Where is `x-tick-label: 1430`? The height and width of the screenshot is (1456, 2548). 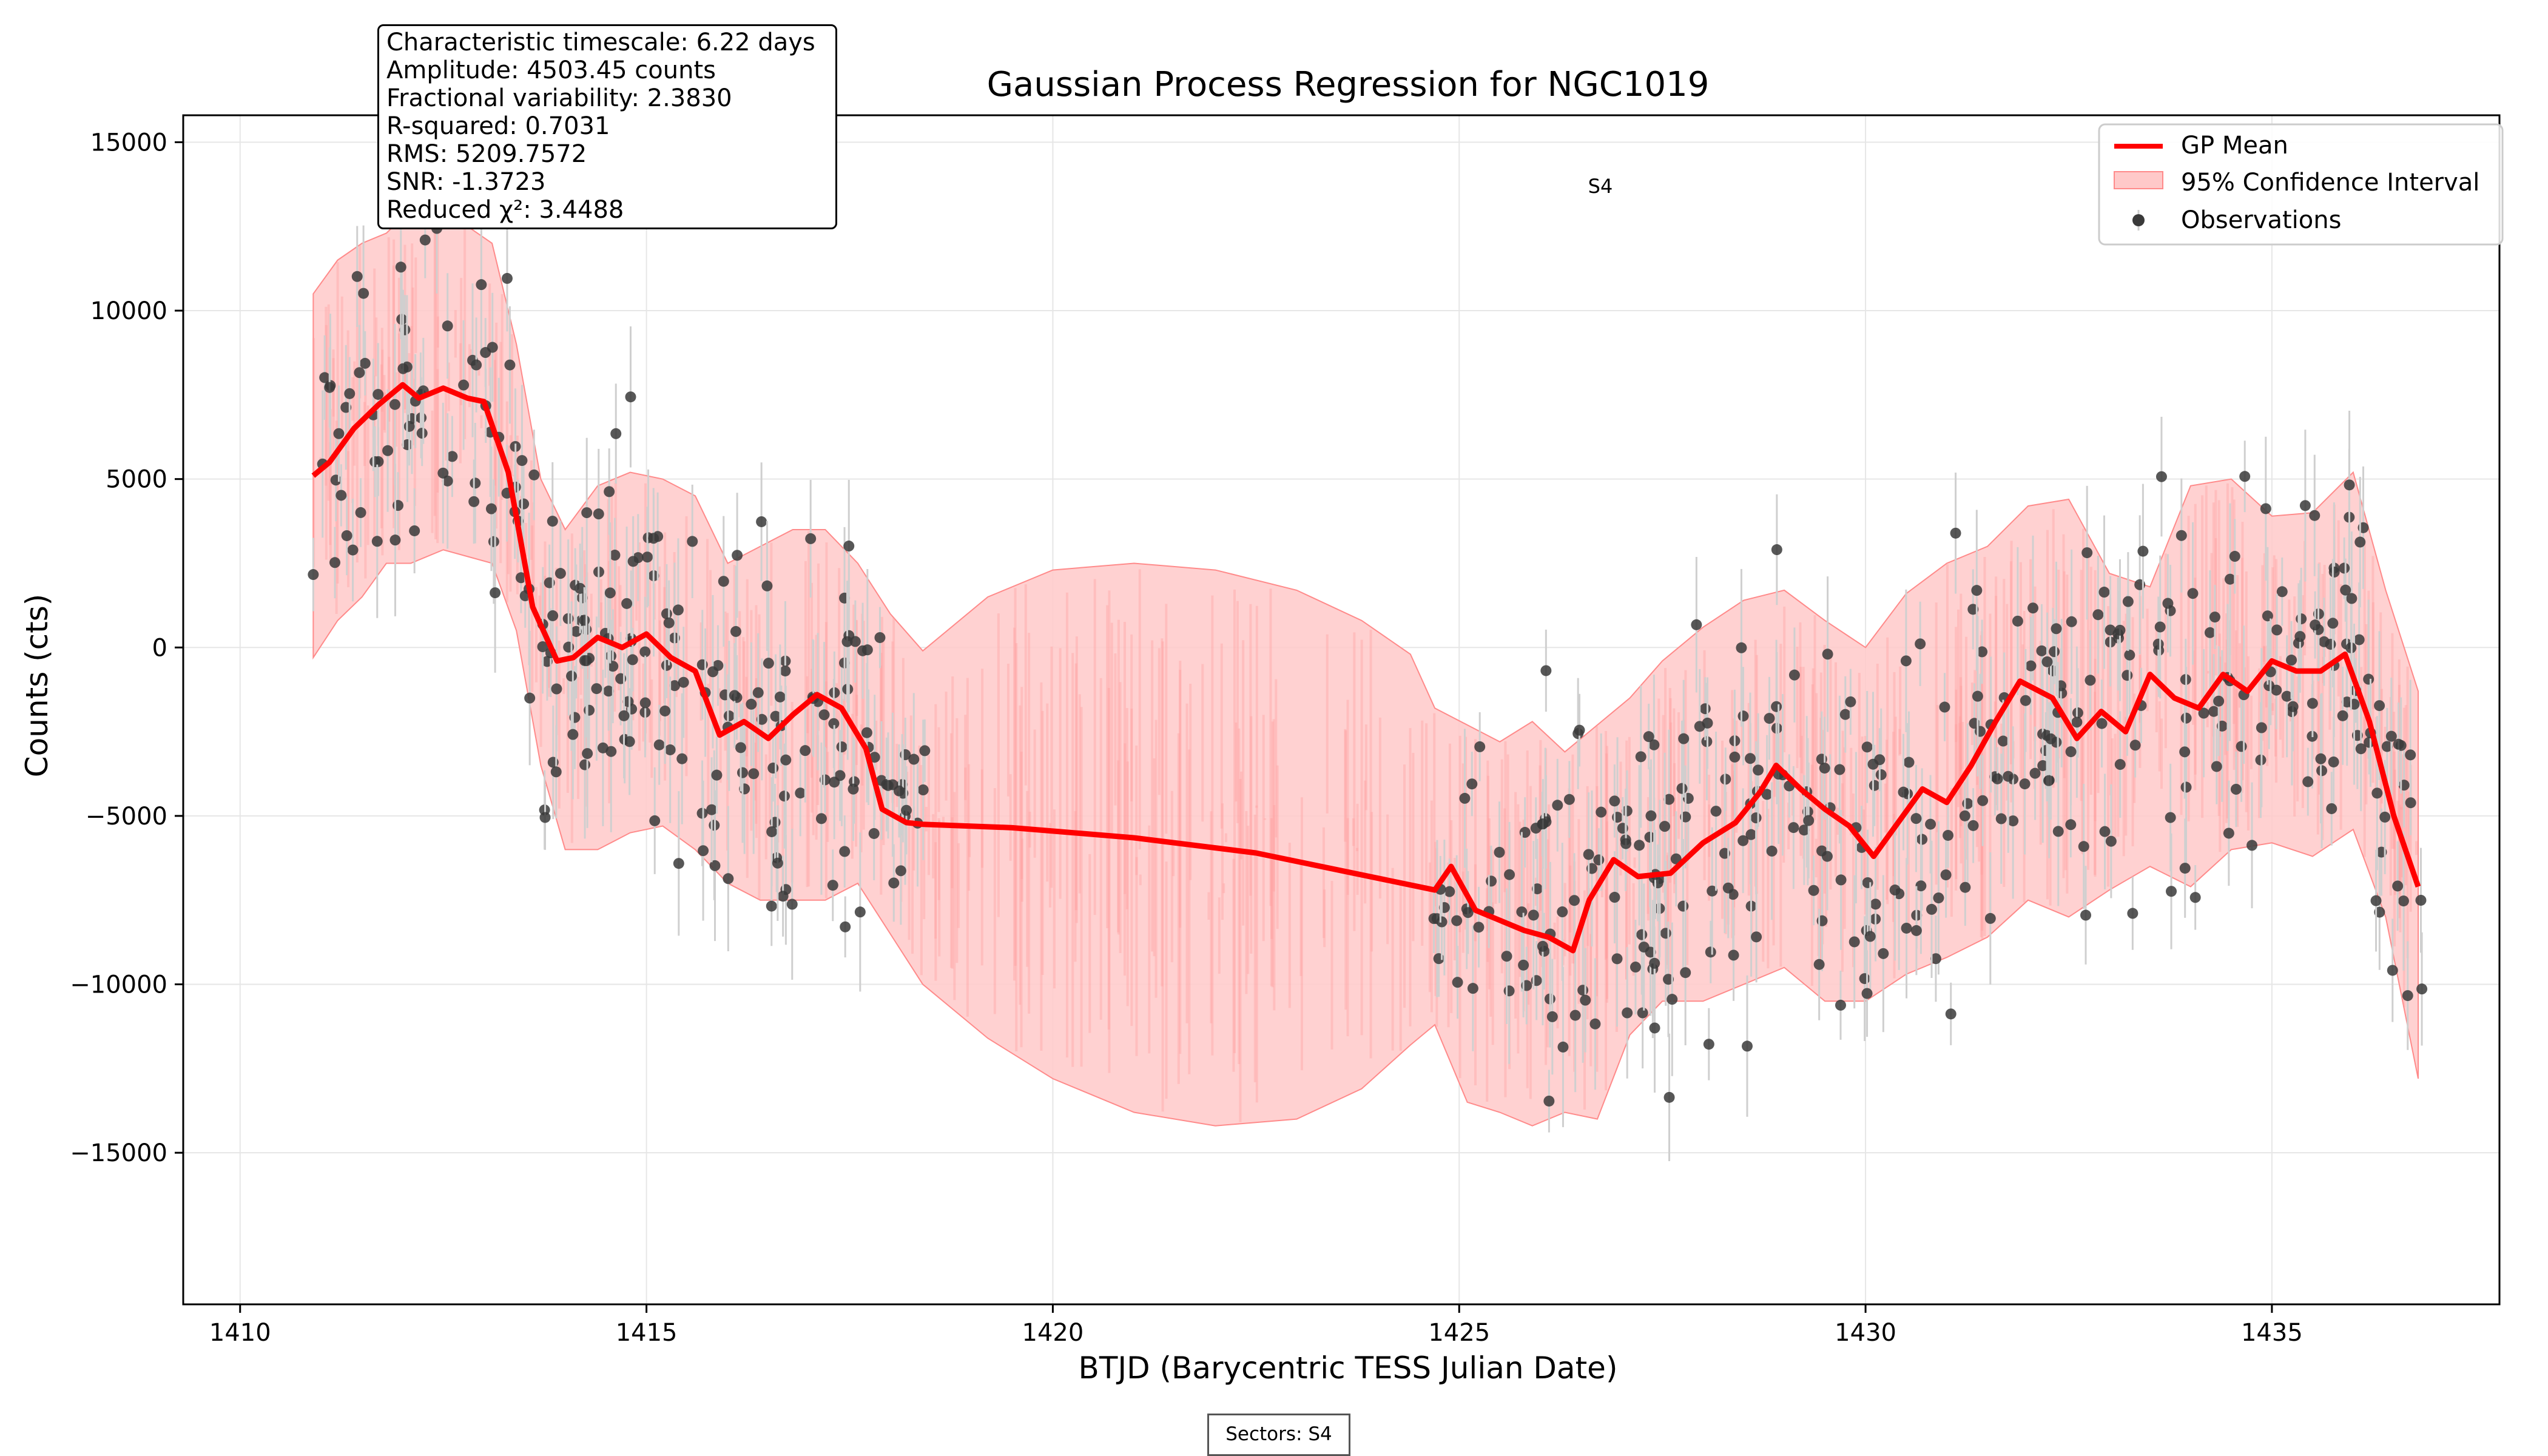 x-tick-label: 1430 is located at coordinates (1865, 1333).